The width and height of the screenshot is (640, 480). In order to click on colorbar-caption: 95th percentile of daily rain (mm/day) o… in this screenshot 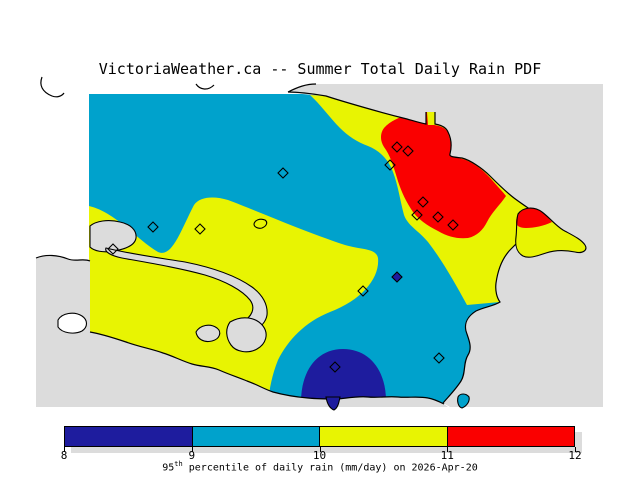, I will do `click(320, 467)`.